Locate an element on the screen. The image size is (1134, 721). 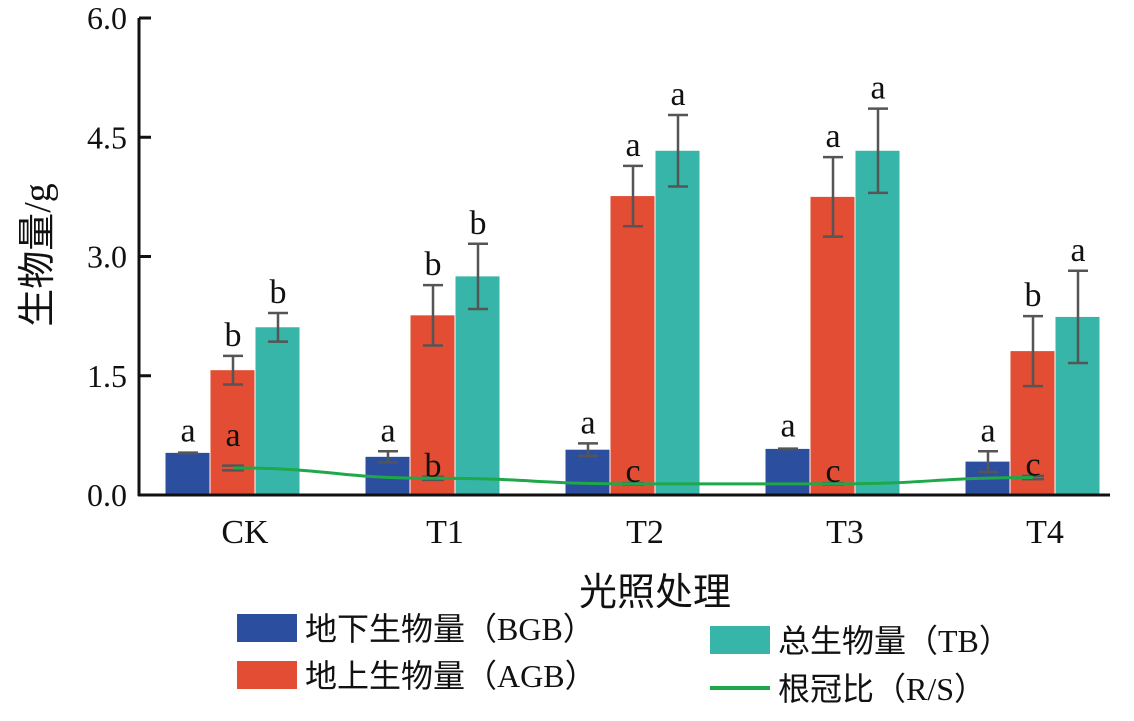
legend-label: 总生物量（TB） is located at coordinates (894, 641).